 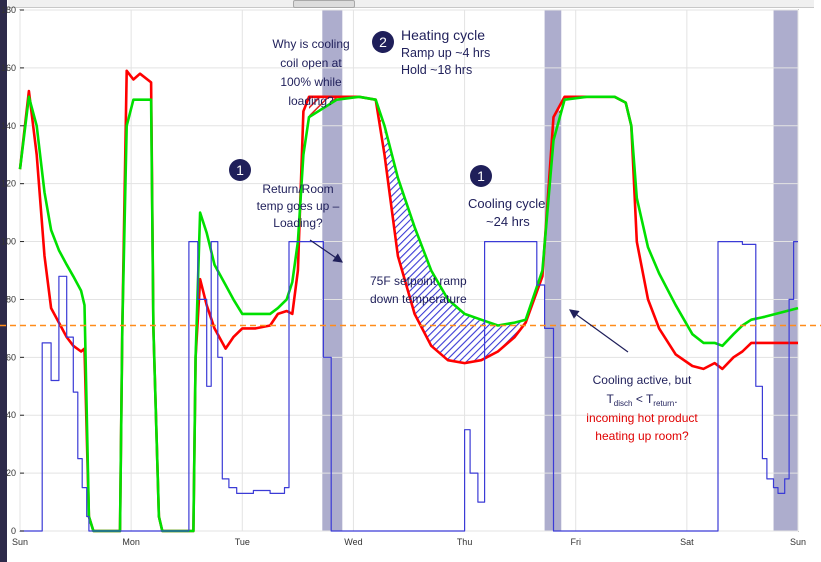 What do you see at coordinates (131, 542) in the screenshot?
I see `x-tick-label: Mon` at bounding box center [131, 542].